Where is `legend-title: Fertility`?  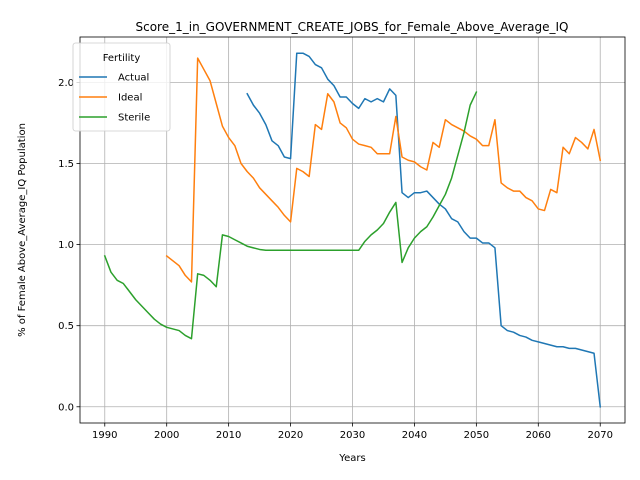 legend-title: Fertility is located at coordinates (122, 58).